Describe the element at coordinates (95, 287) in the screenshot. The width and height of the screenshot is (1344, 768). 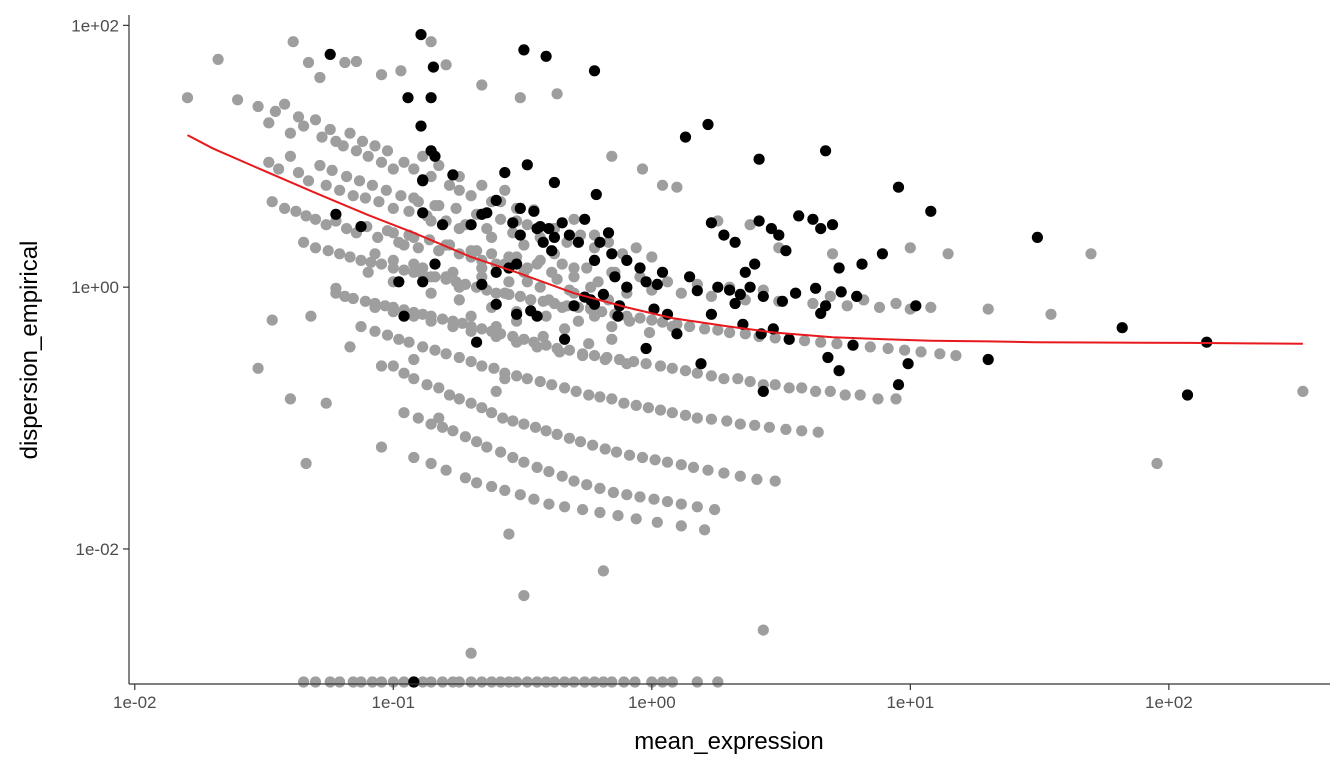
I see `y-tick-label: 1e+00` at that location.